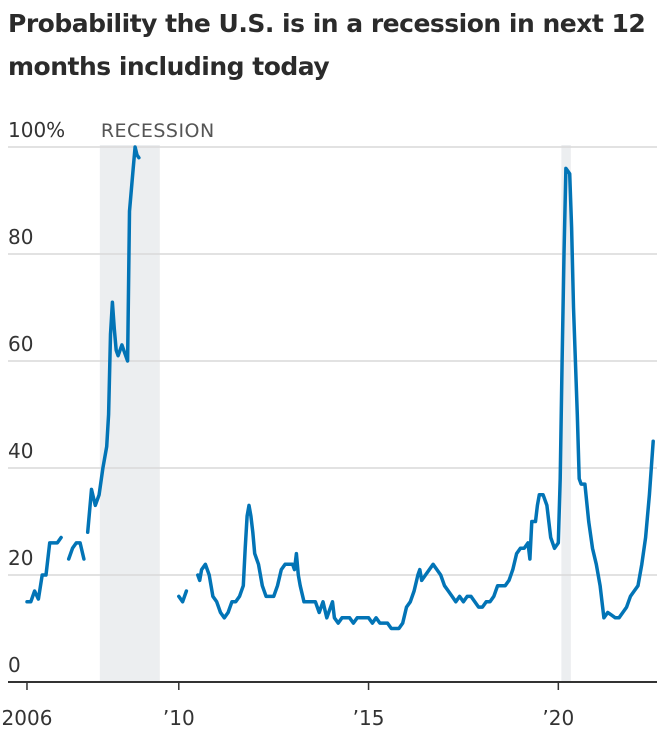 The height and width of the screenshot is (739, 666). What do you see at coordinates (20, 451) in the screenshot?
I see `y-tick-label: 40` at bounding box center [20, 451].